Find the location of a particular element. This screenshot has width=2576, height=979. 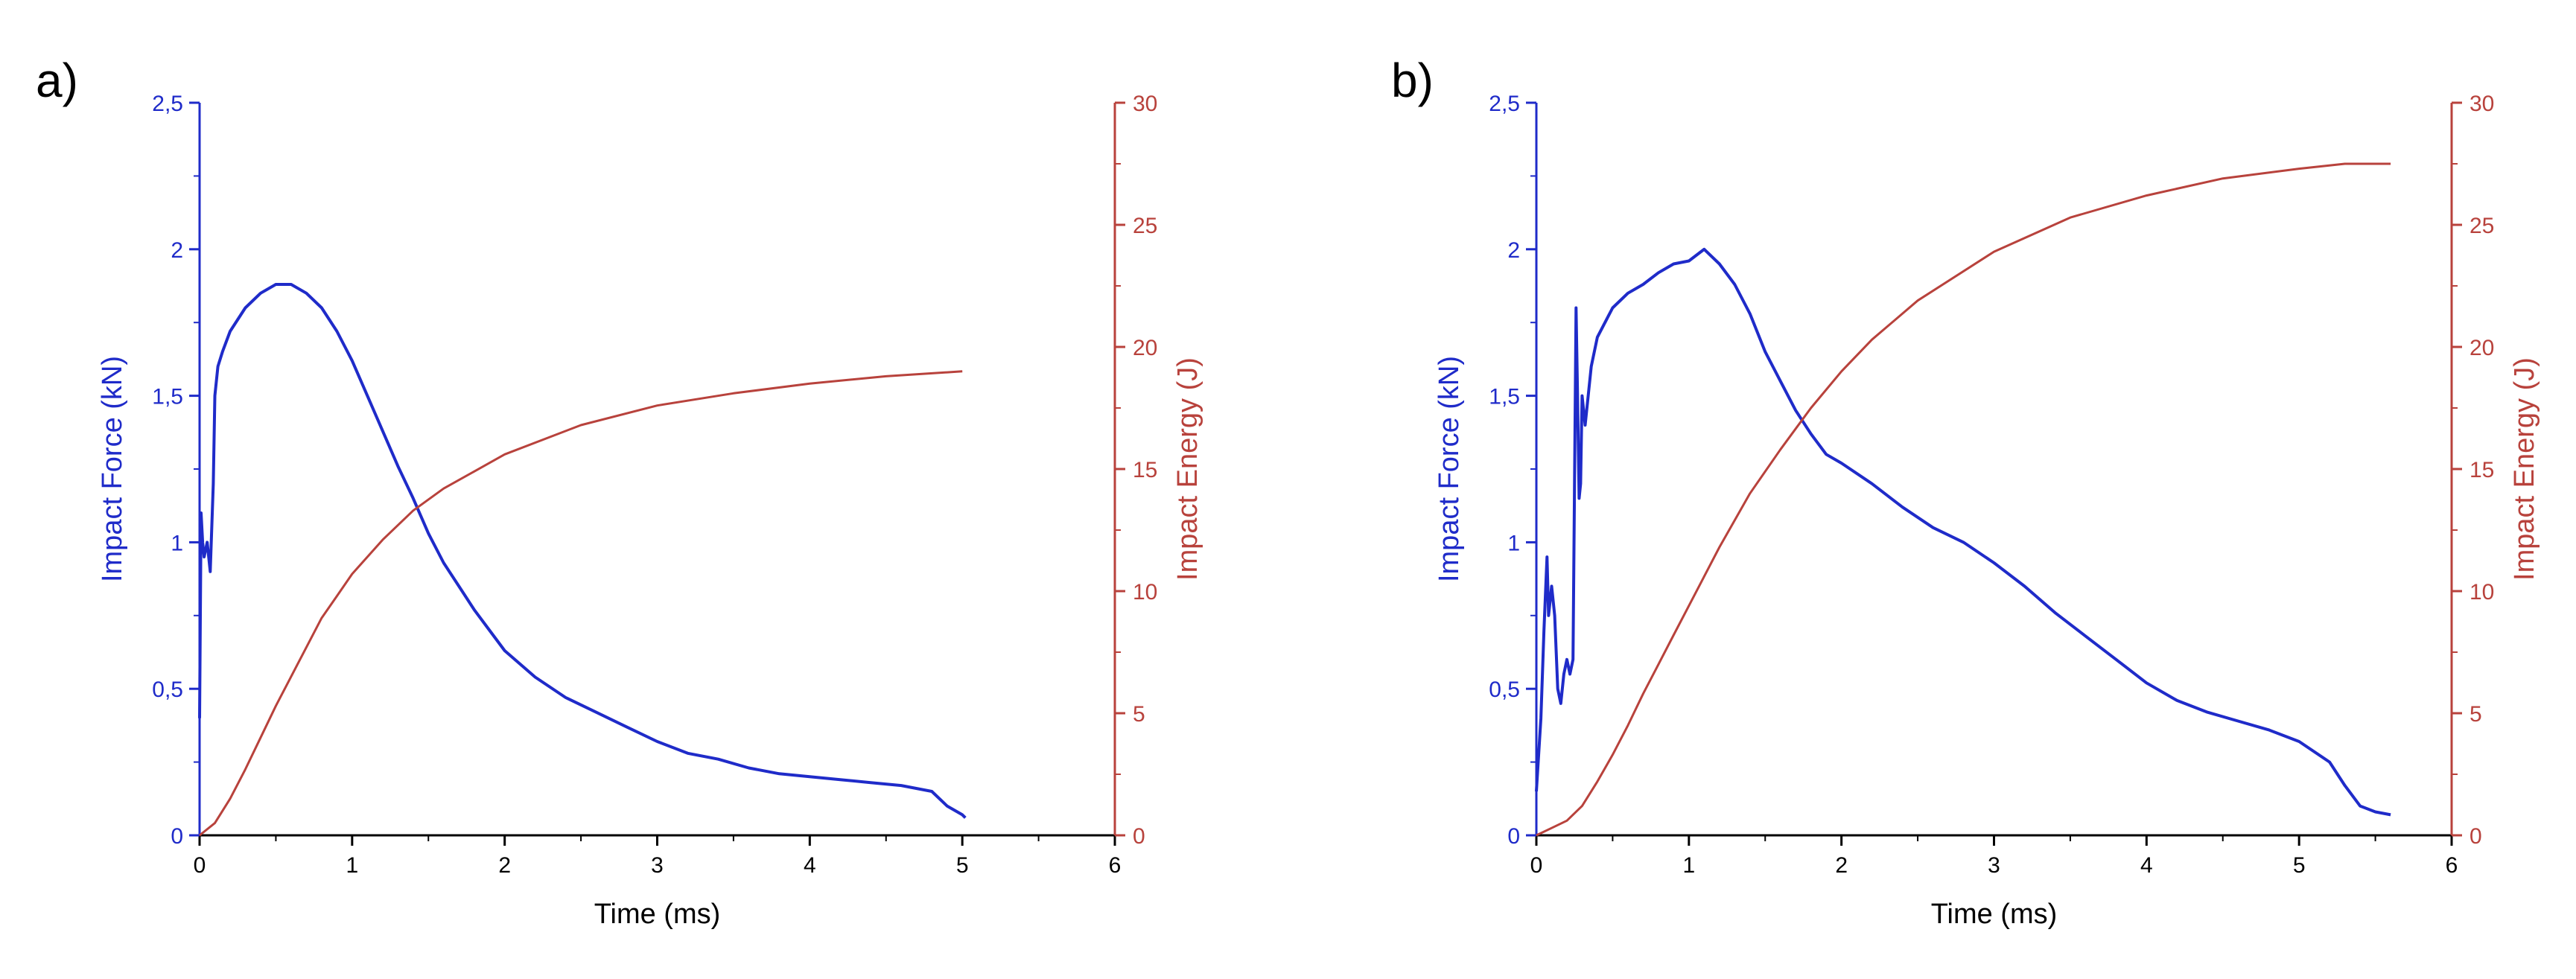

impact-energy-line is located at coordinates (581, 603).